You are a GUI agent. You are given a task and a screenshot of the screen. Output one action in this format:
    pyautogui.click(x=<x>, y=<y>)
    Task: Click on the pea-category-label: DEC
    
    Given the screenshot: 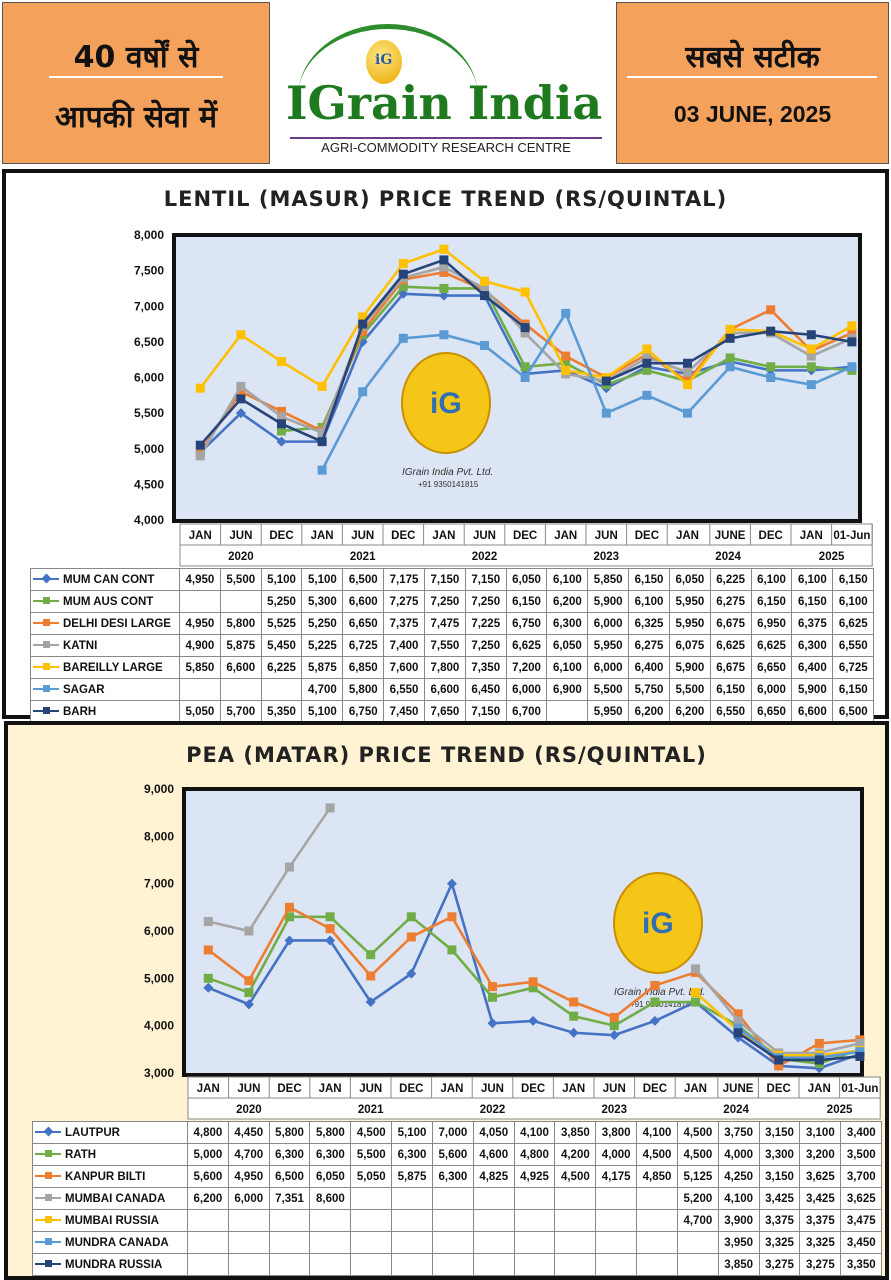 What is the action you would take?
    pyautogui.click(x=533, y=1089)
    